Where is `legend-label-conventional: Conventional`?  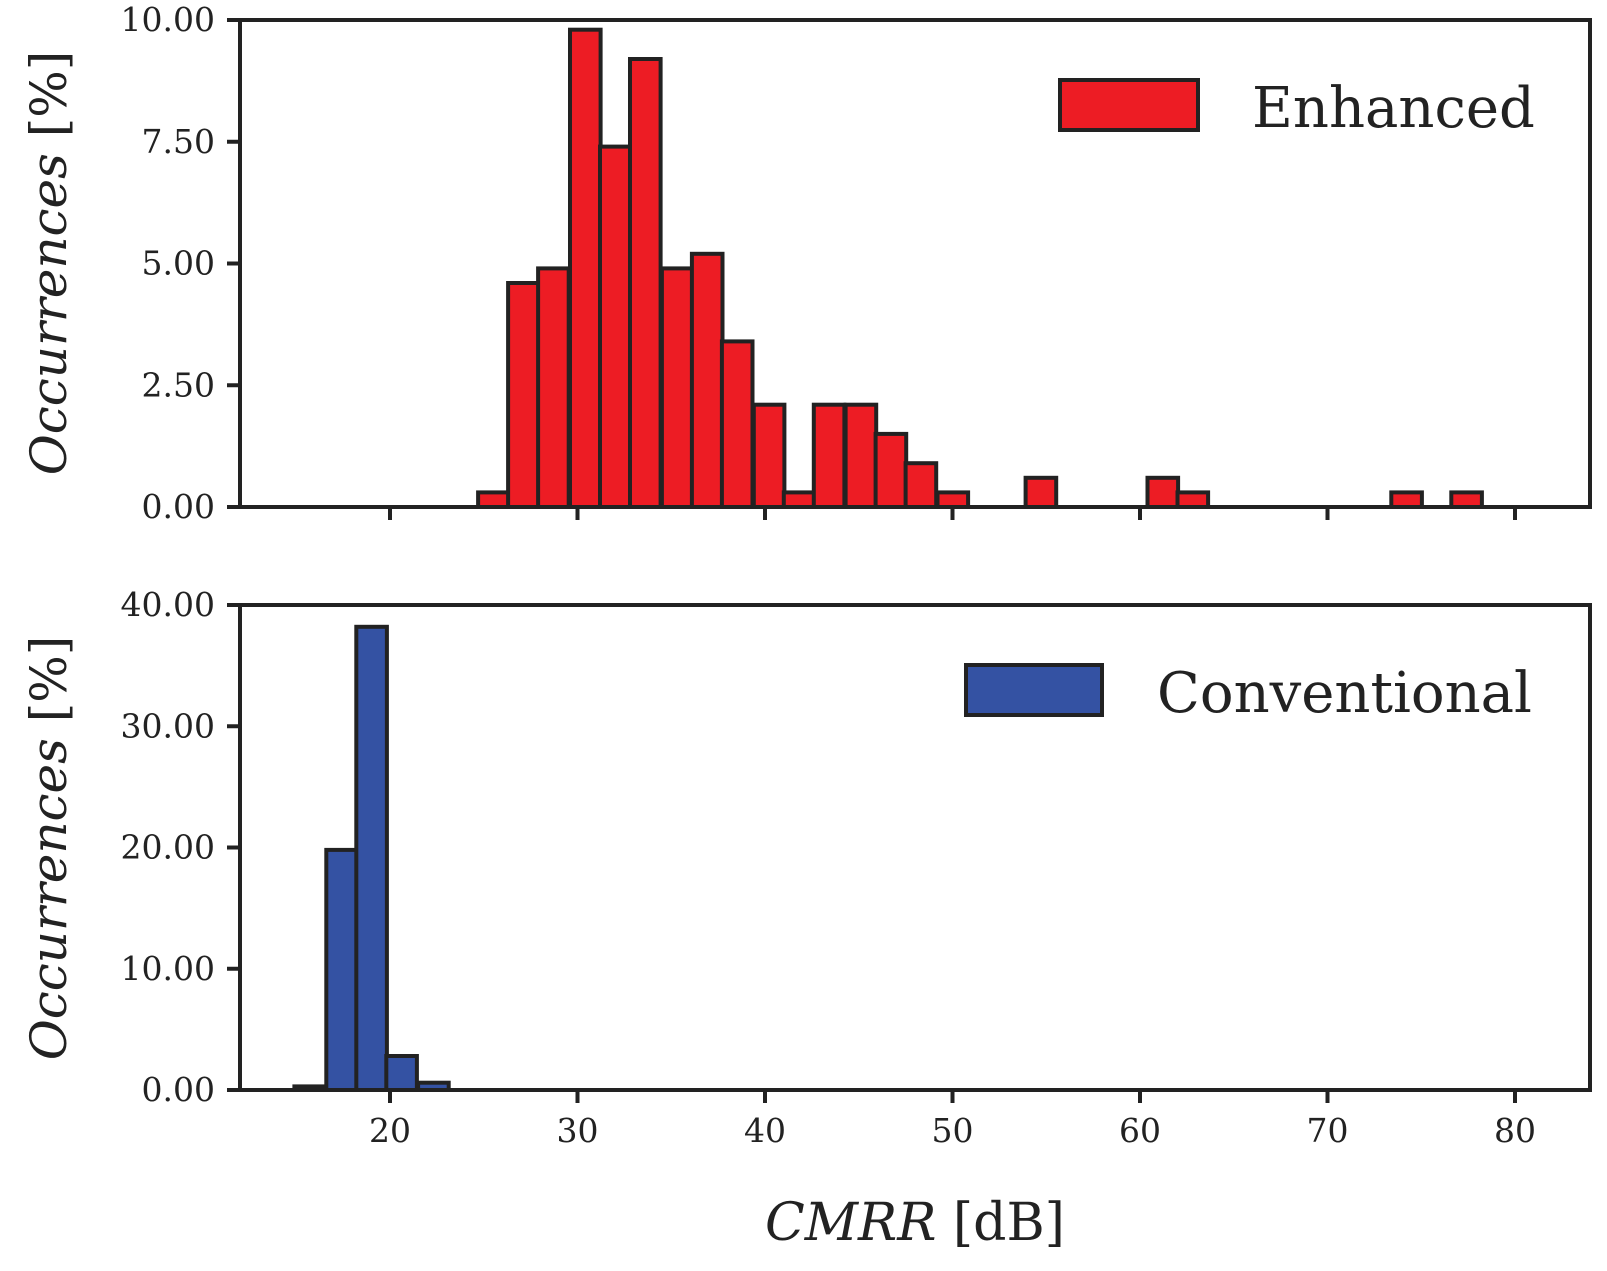 legend-label-conventional: Conventional is located at coordinates (1344, 693).